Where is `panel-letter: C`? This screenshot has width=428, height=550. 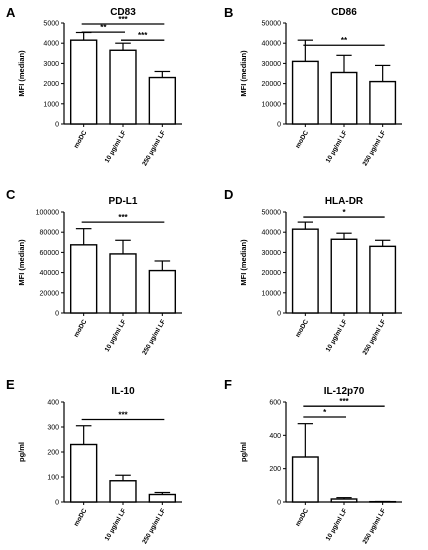 panel-letter: C is located at coordinates (11, 194).